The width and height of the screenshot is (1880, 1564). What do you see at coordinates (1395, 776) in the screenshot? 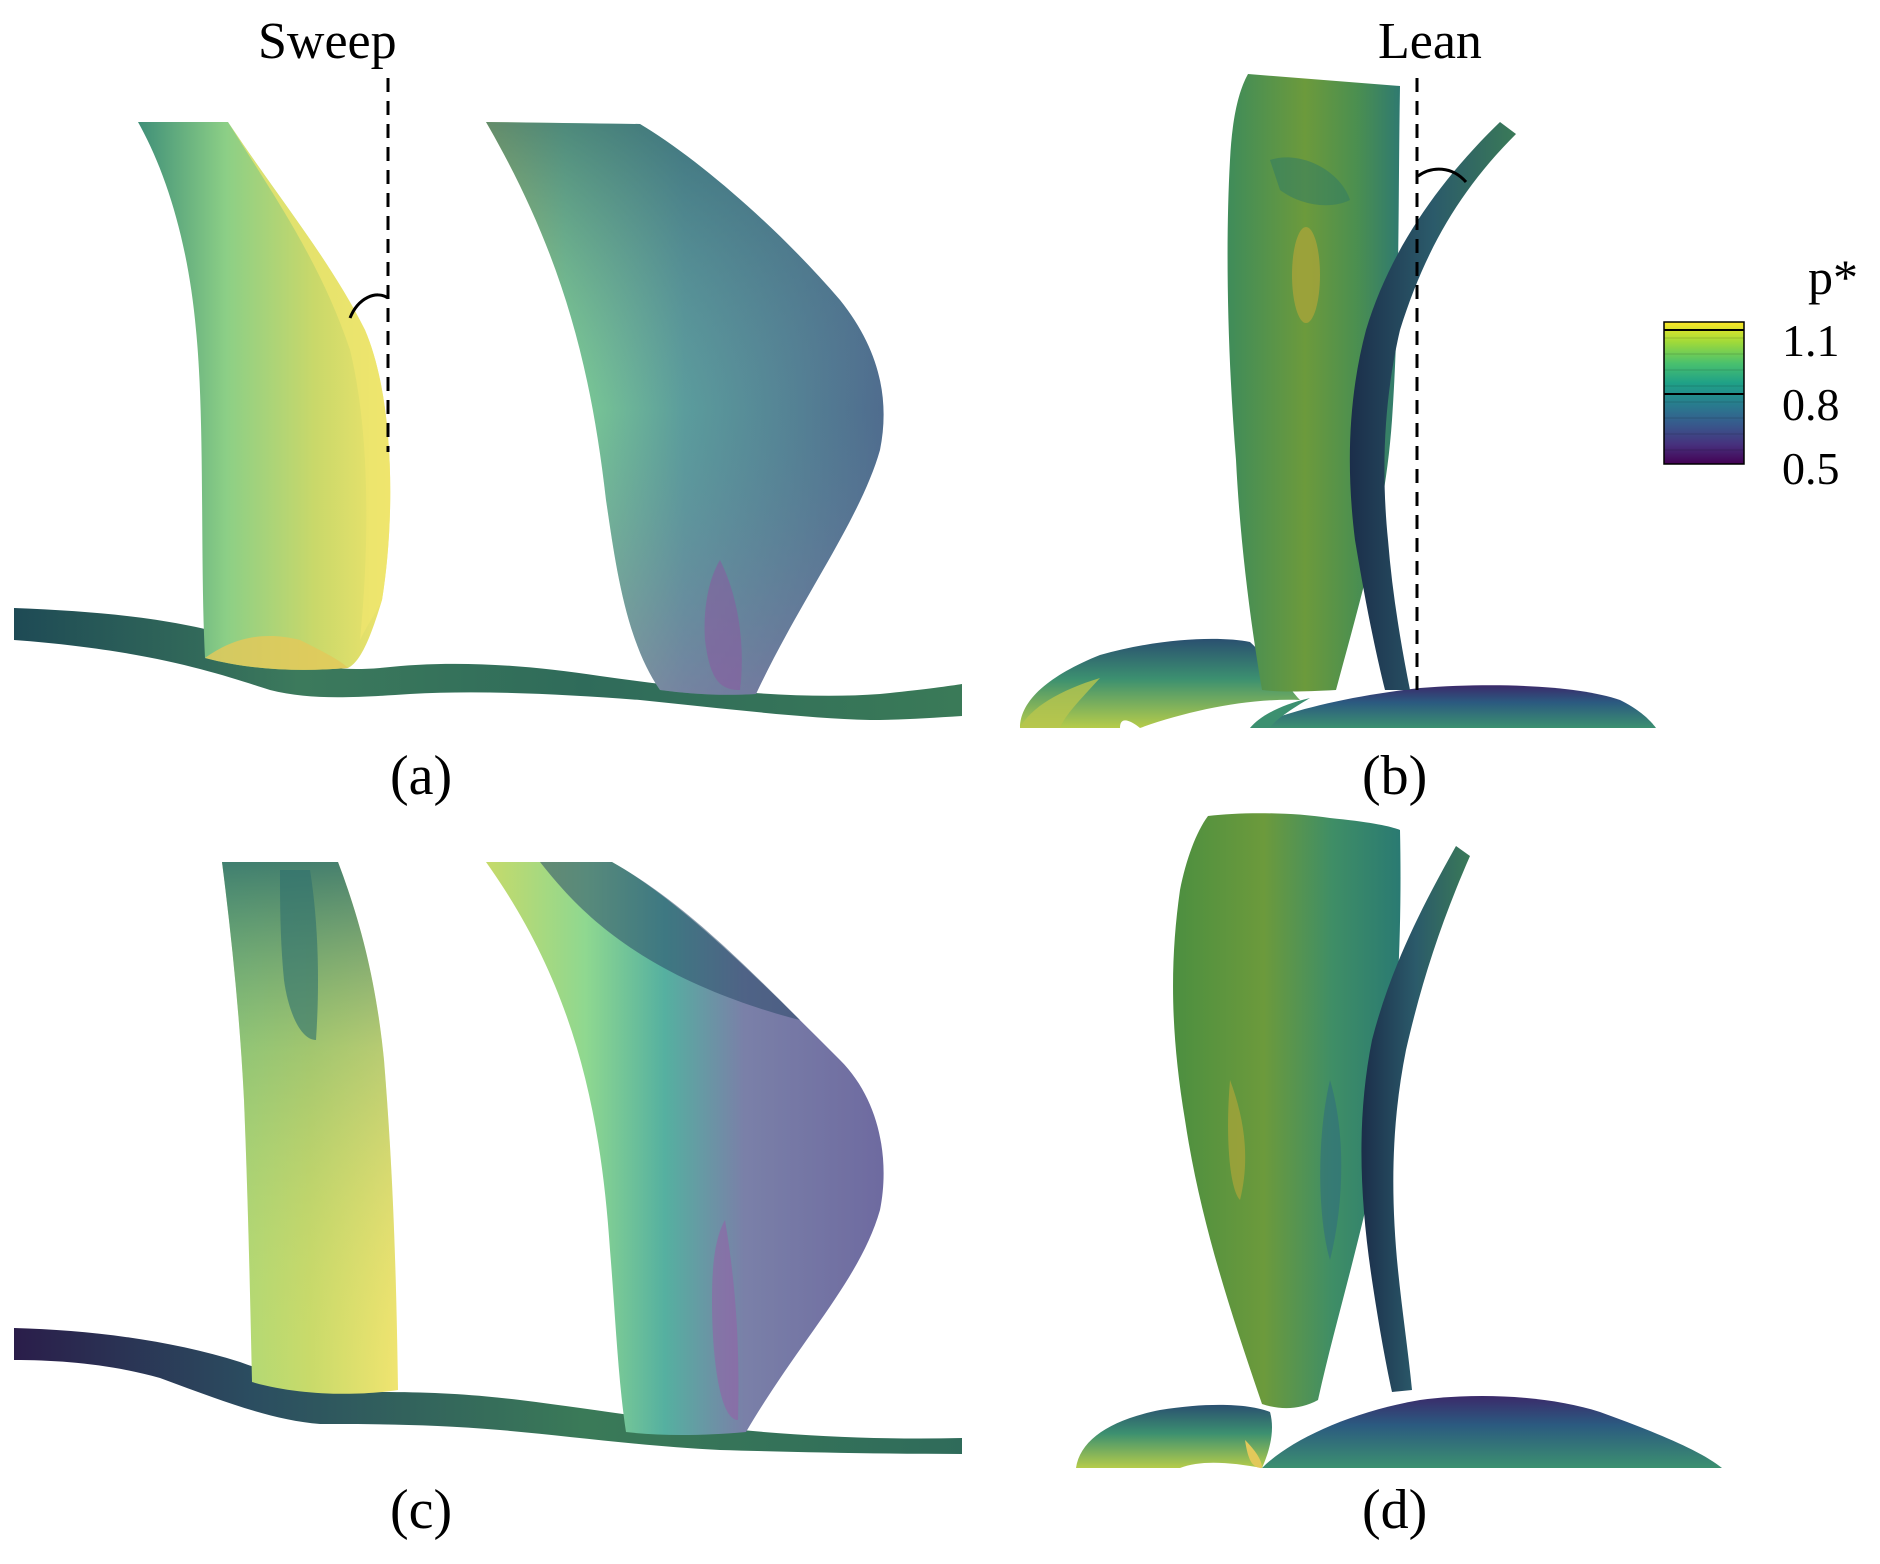
I see `panel-label-b: (b)` at bounding box center [1395, 776].